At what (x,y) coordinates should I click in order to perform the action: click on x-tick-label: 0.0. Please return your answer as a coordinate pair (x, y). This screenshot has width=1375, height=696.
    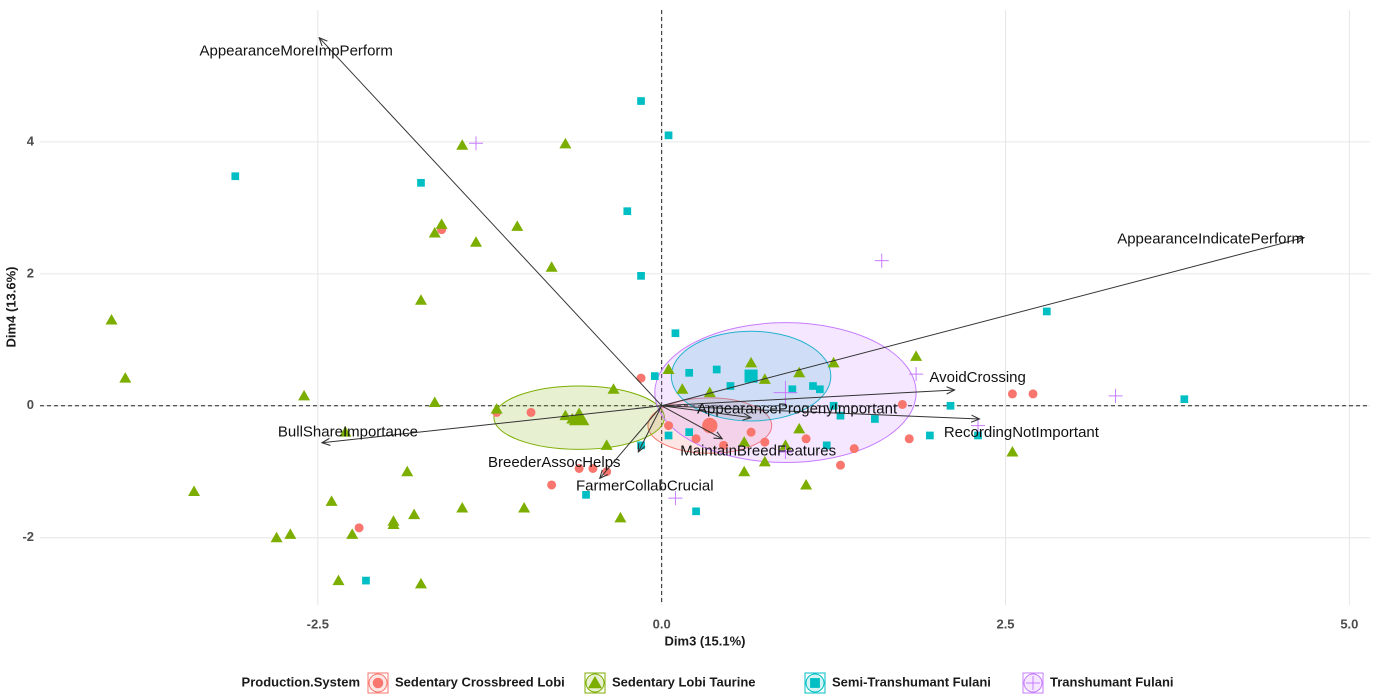
    Looking at the image, I should click on (662, 623).